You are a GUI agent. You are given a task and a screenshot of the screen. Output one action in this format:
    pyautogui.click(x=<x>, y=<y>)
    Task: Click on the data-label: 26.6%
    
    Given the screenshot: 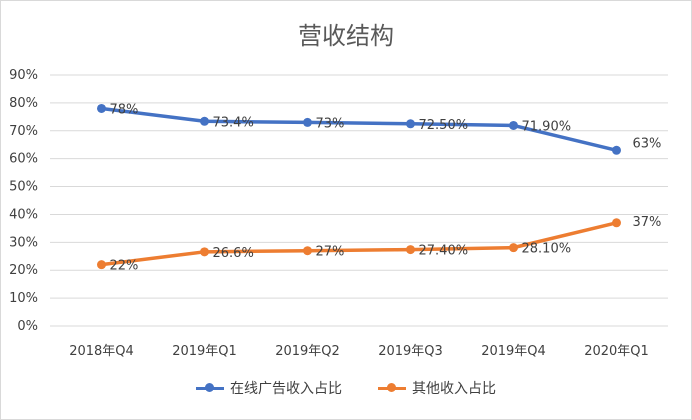 What is the action you would take?
    pyautogui.click(x=233, y=253)
    